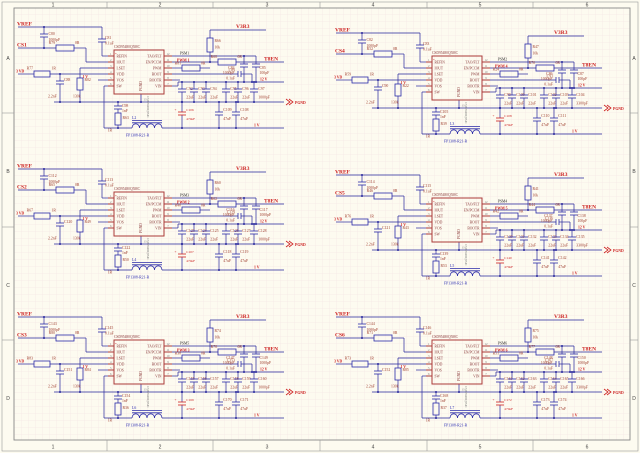 Image resolution: width=640 pixels, height=453 pixels. I want to click on cap-refdes: C82, so click(370, 40).